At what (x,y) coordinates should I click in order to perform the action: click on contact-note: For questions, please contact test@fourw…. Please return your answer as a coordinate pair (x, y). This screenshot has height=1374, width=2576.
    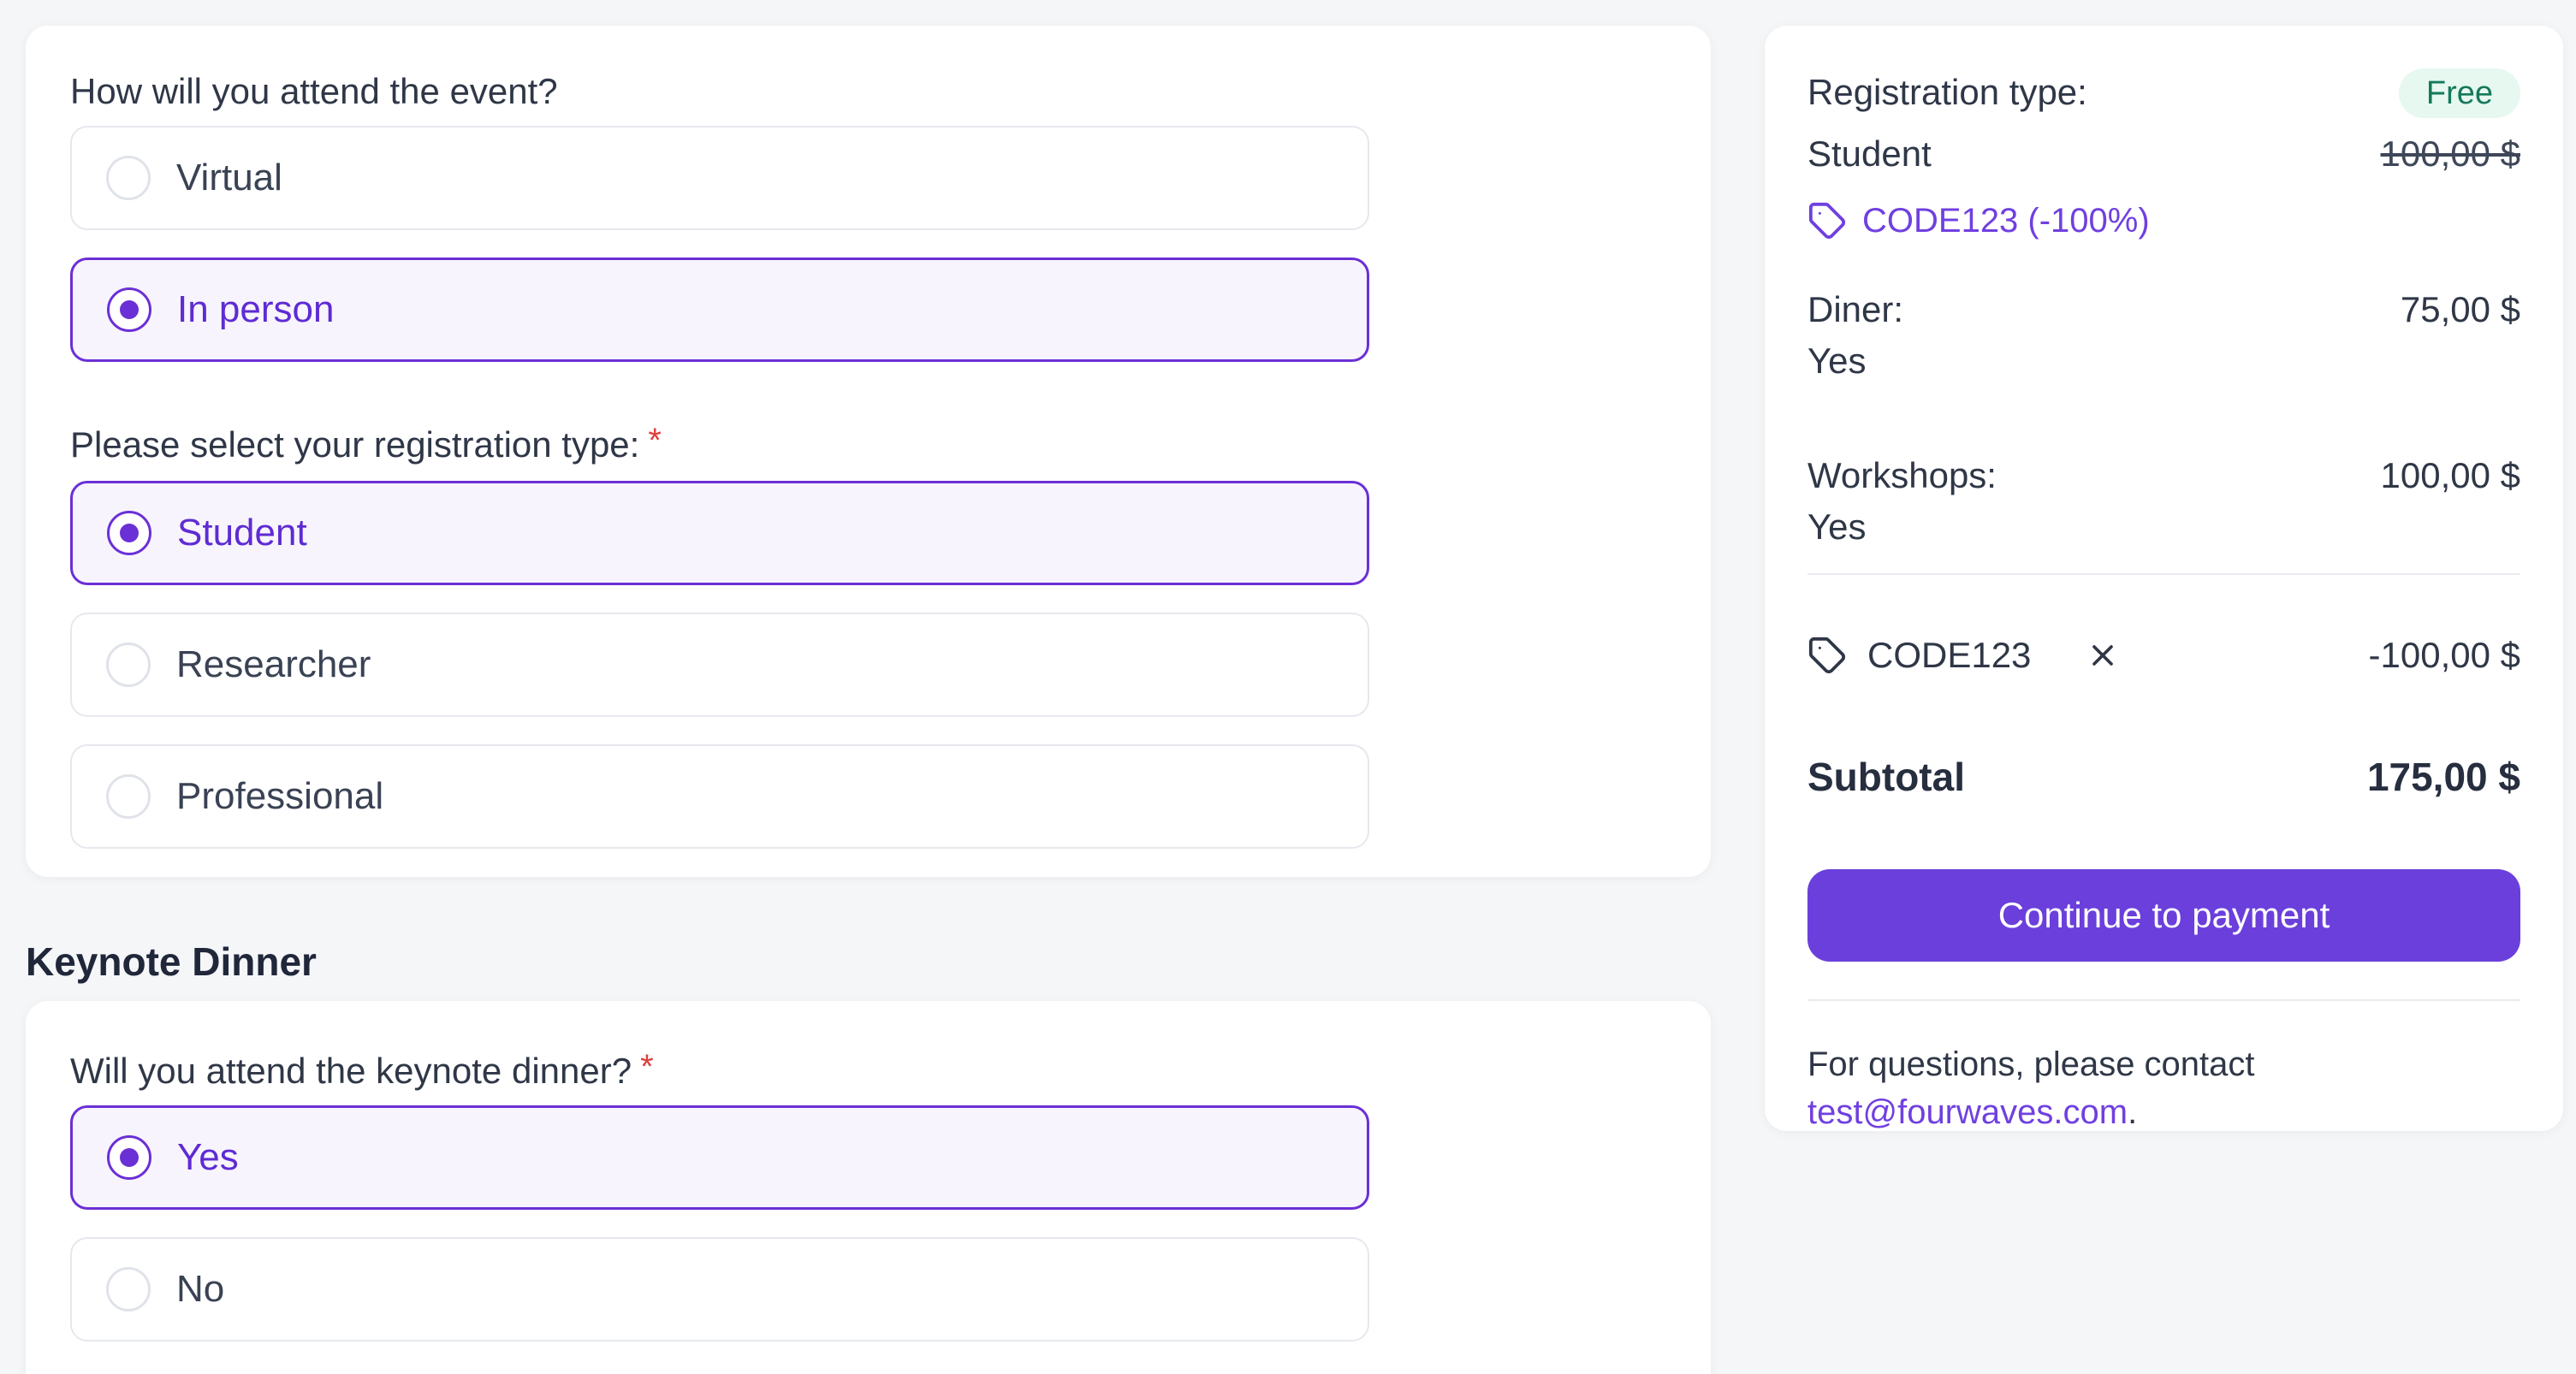
    Looking at the image, I should click on (2163, 1088).